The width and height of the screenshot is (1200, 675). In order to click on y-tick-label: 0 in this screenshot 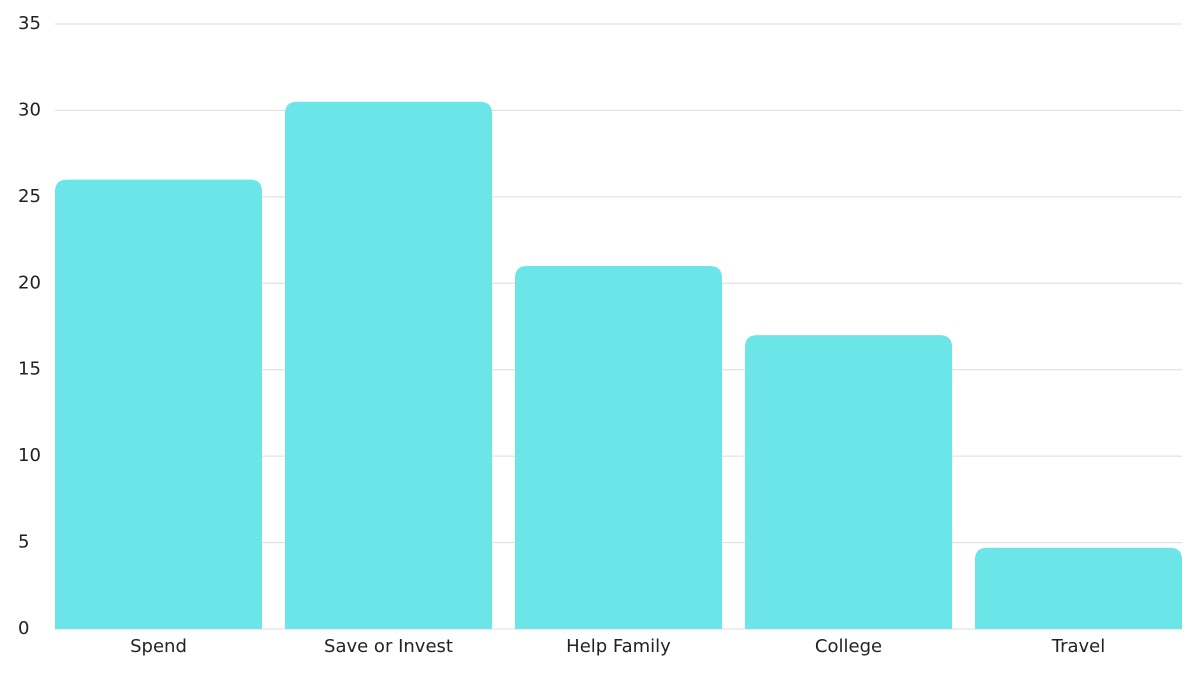, I will do `click(23, 628)`.